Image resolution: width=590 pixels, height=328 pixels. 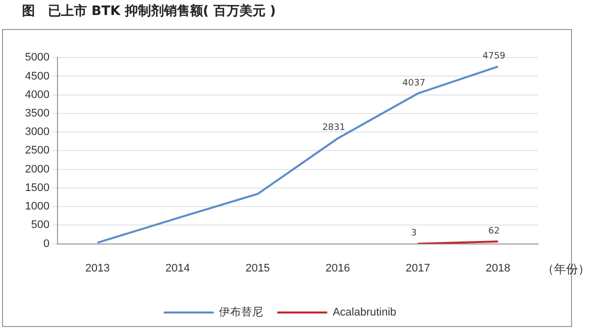 What do you see at coordinates (46, 244) in the screenshot?
I see `y-tick-label: 0` at bounding box center [46, 244].